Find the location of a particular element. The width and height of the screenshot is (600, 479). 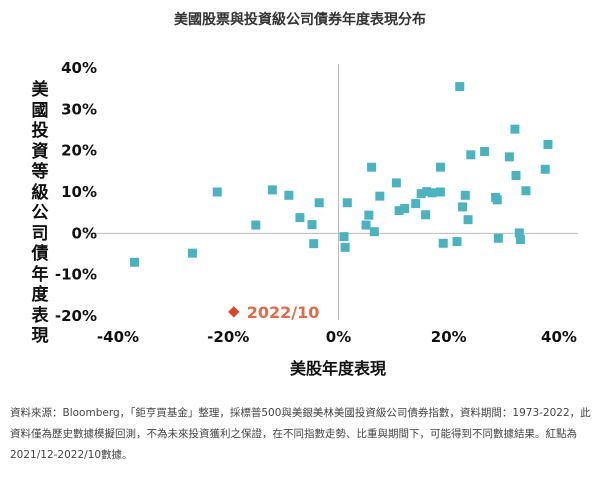

x-tick-label: 0% is located at coordinates (338, 337).